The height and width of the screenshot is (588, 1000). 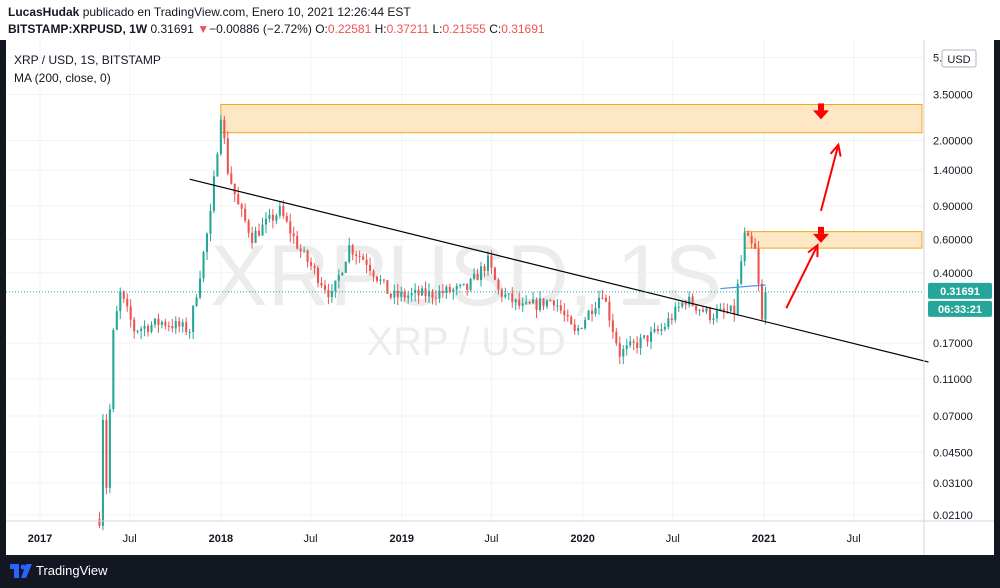 What do you see at coordinates (402, 539) in the screenshot?
I see `time-tick-label: 2019` at bounding box center [402, 539].